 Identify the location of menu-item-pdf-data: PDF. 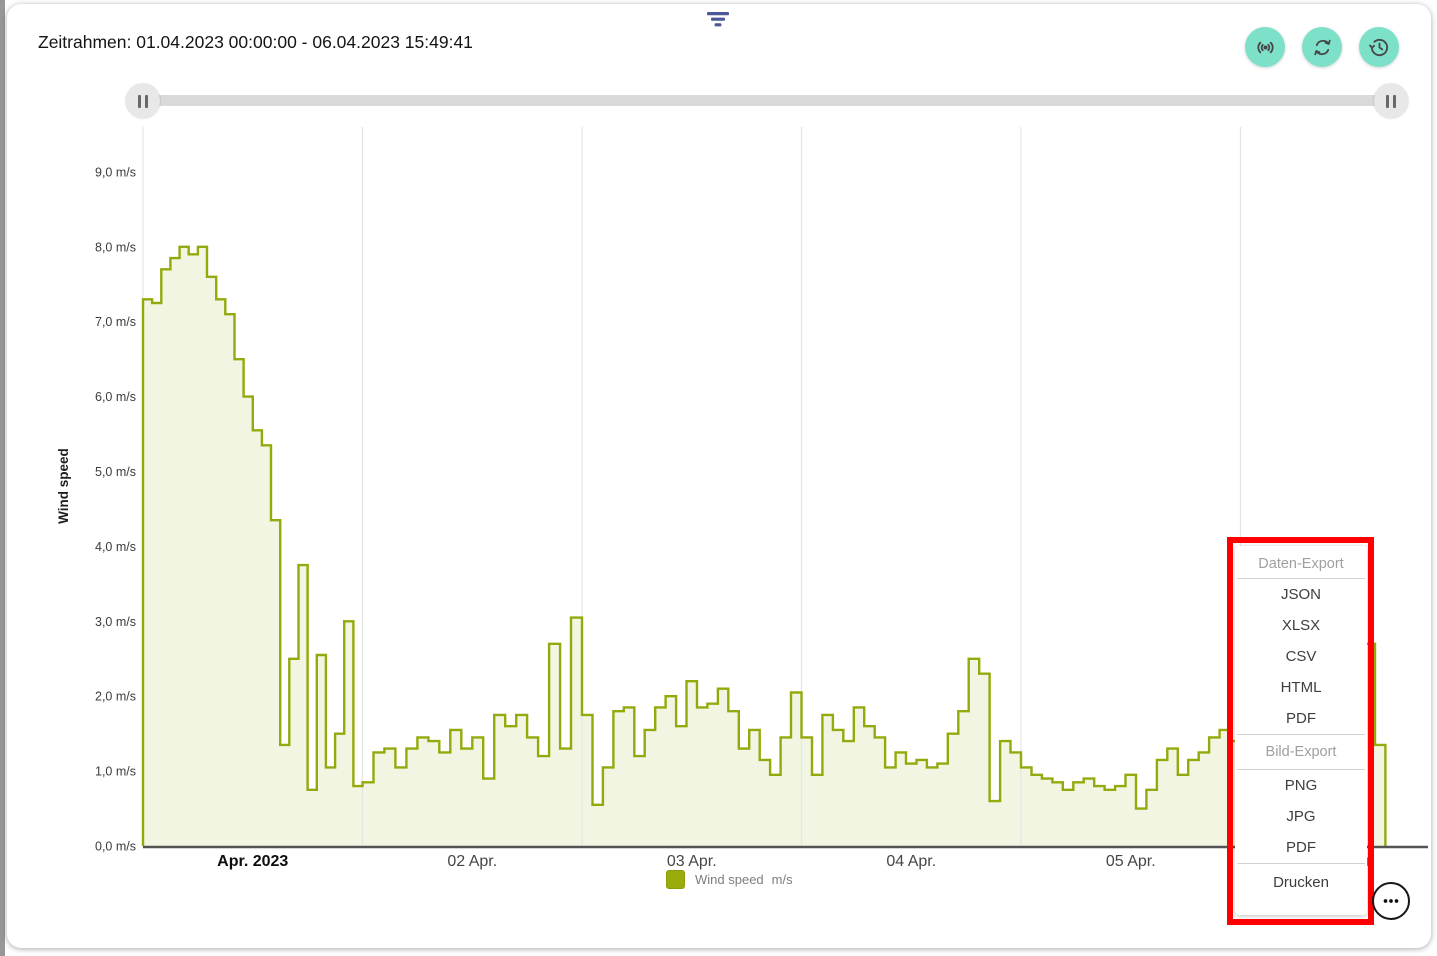
(1301, 718).